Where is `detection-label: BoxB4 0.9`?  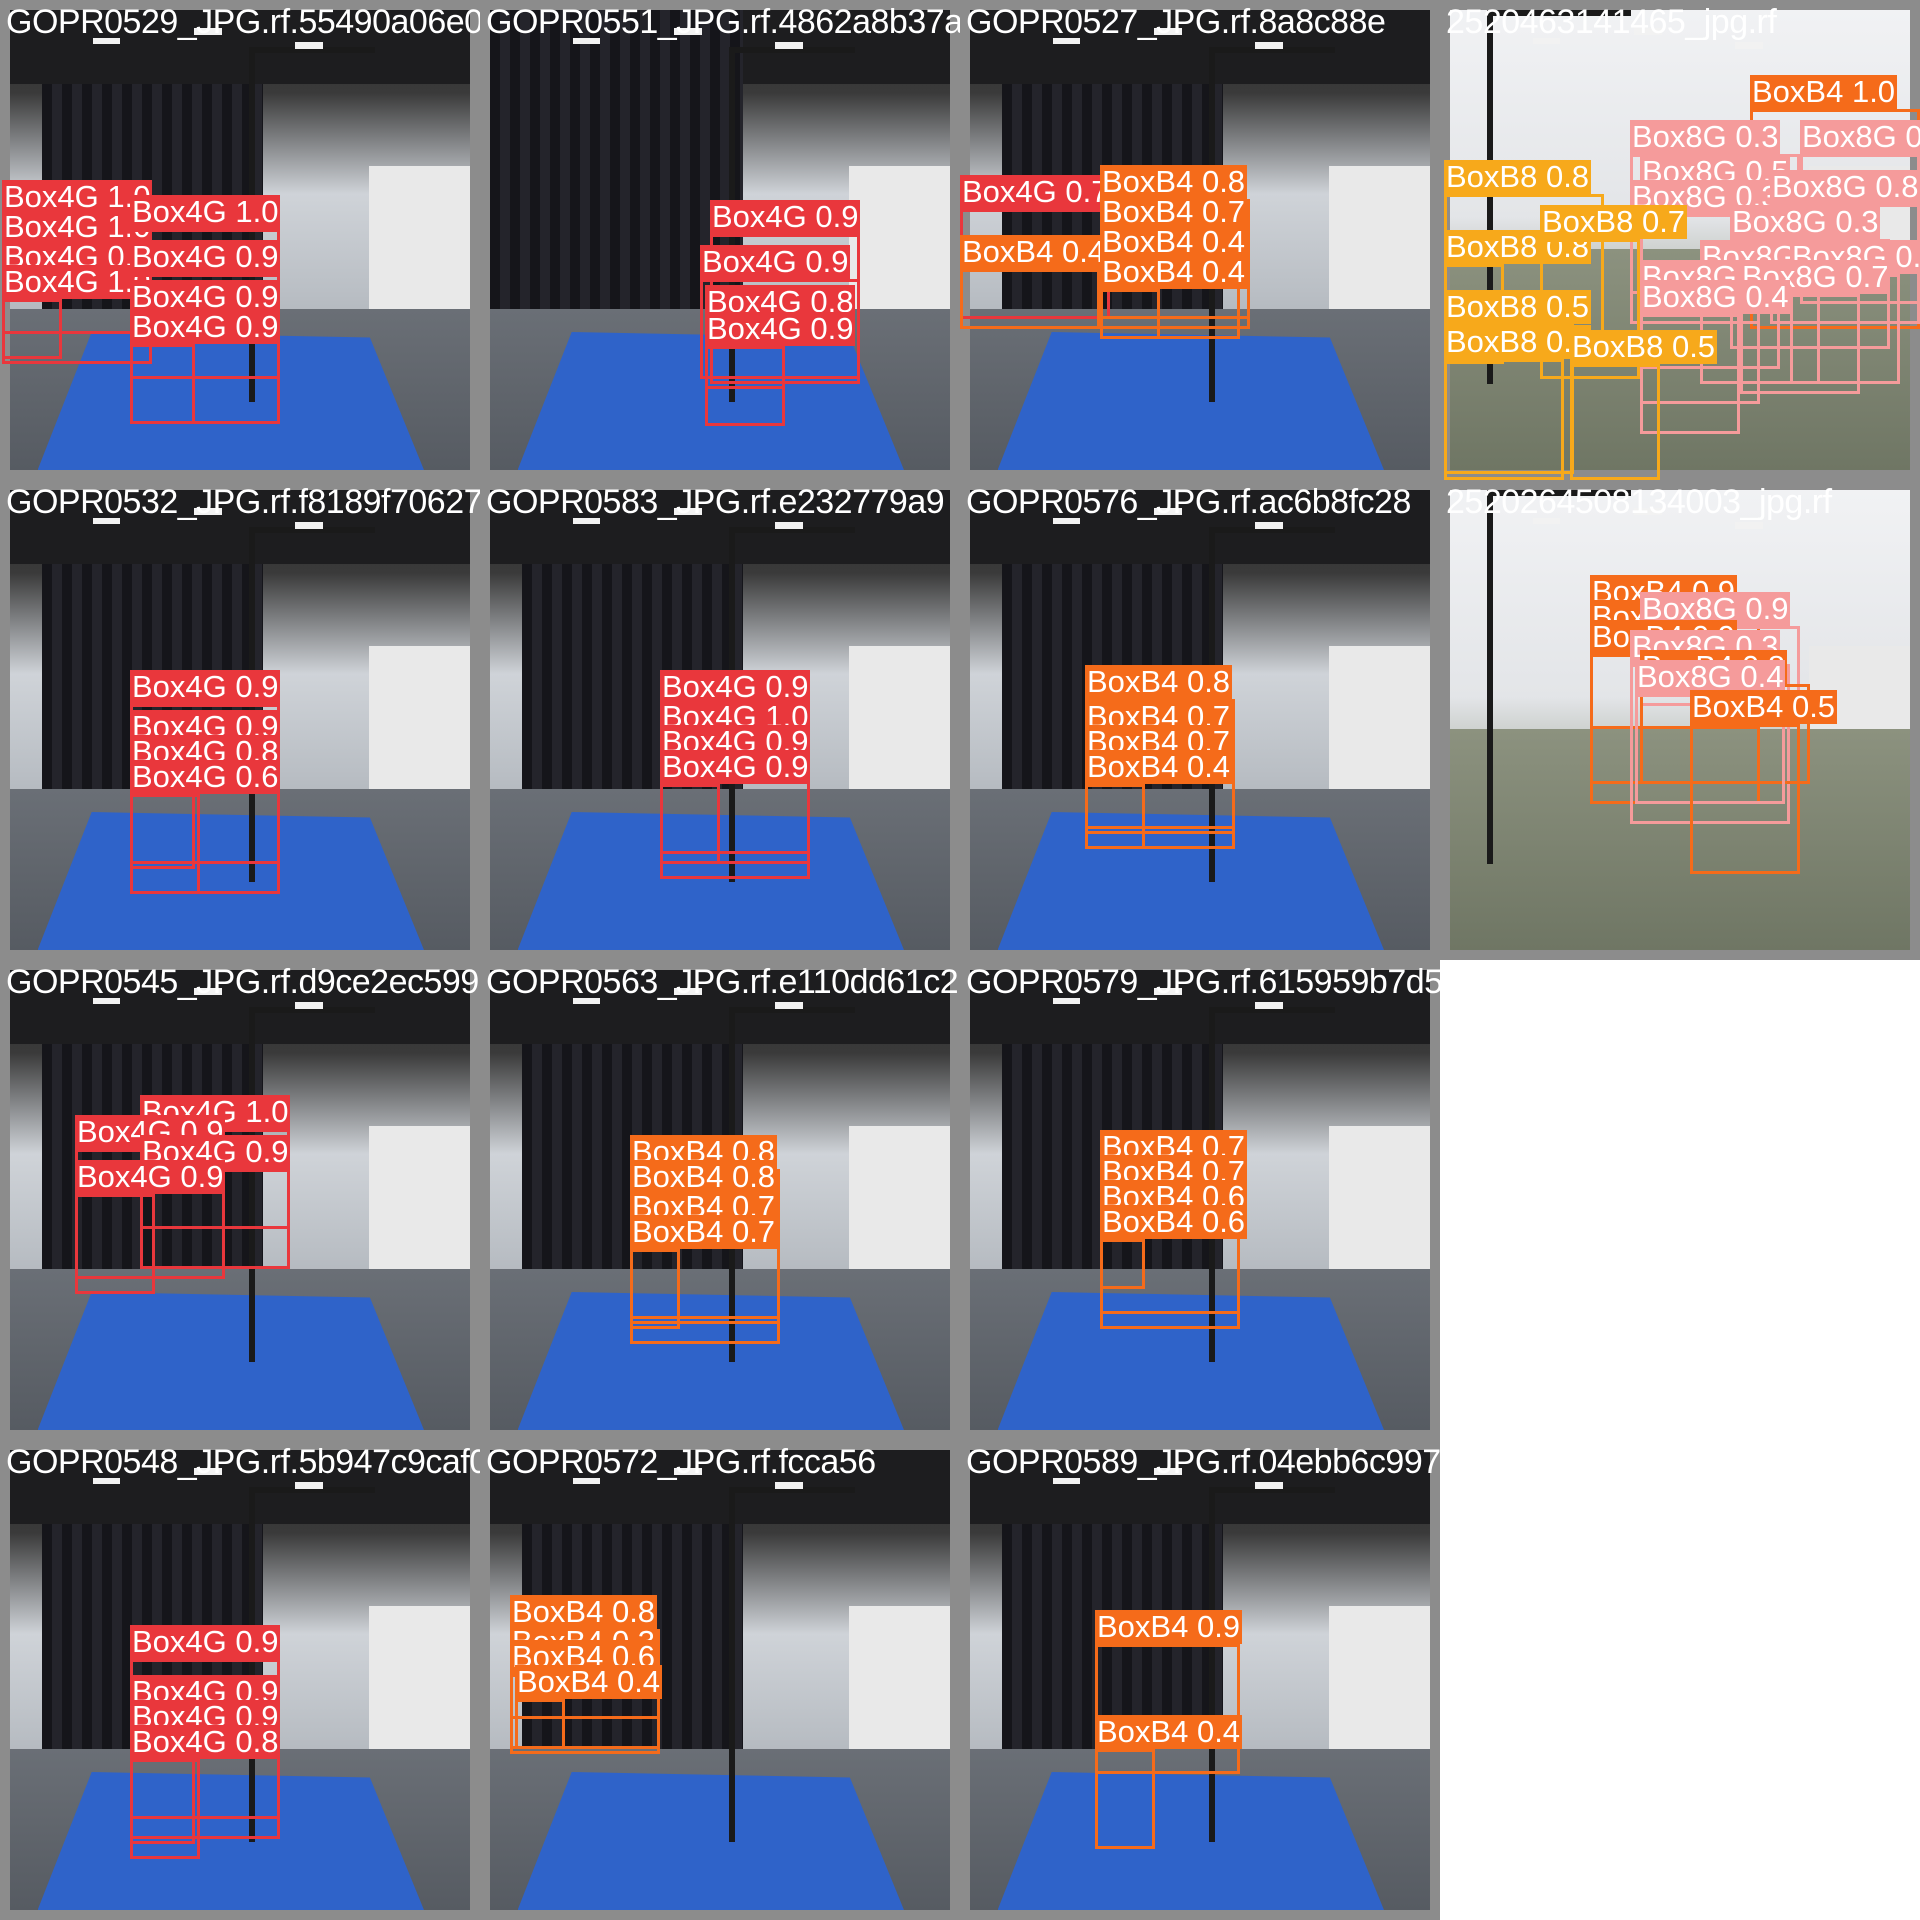 detection-label: BoxB4 0.9 is located at coordinates (1169, 1626).